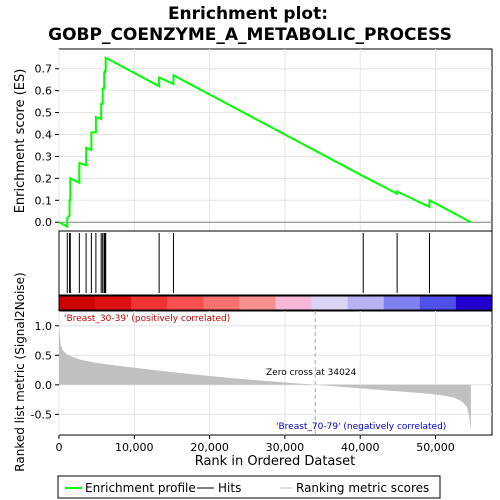 The width and height of the screenshot is (500, 500). What do you see at coordinates (44, 156) in the screenshot?
I see `es-y-tick-label: 0.3` at bounding box center [44, 156].